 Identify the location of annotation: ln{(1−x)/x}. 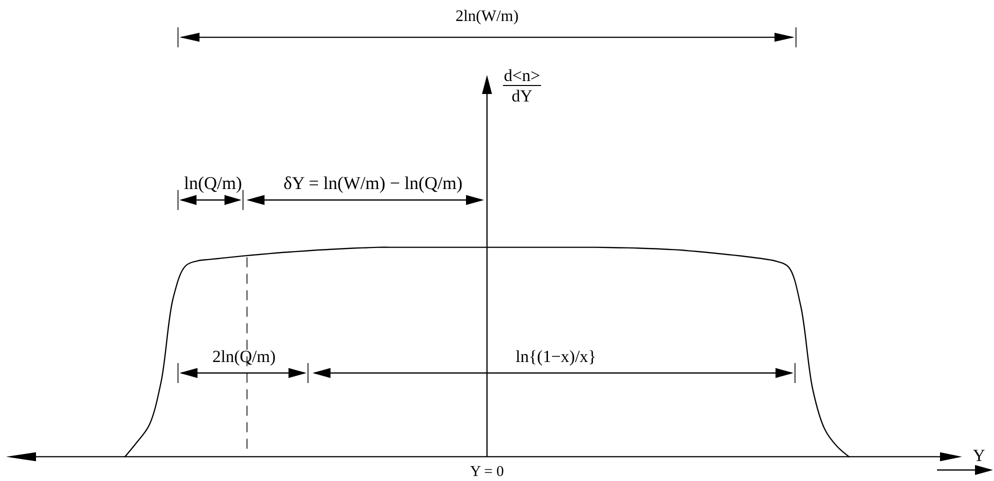
(556, 356).